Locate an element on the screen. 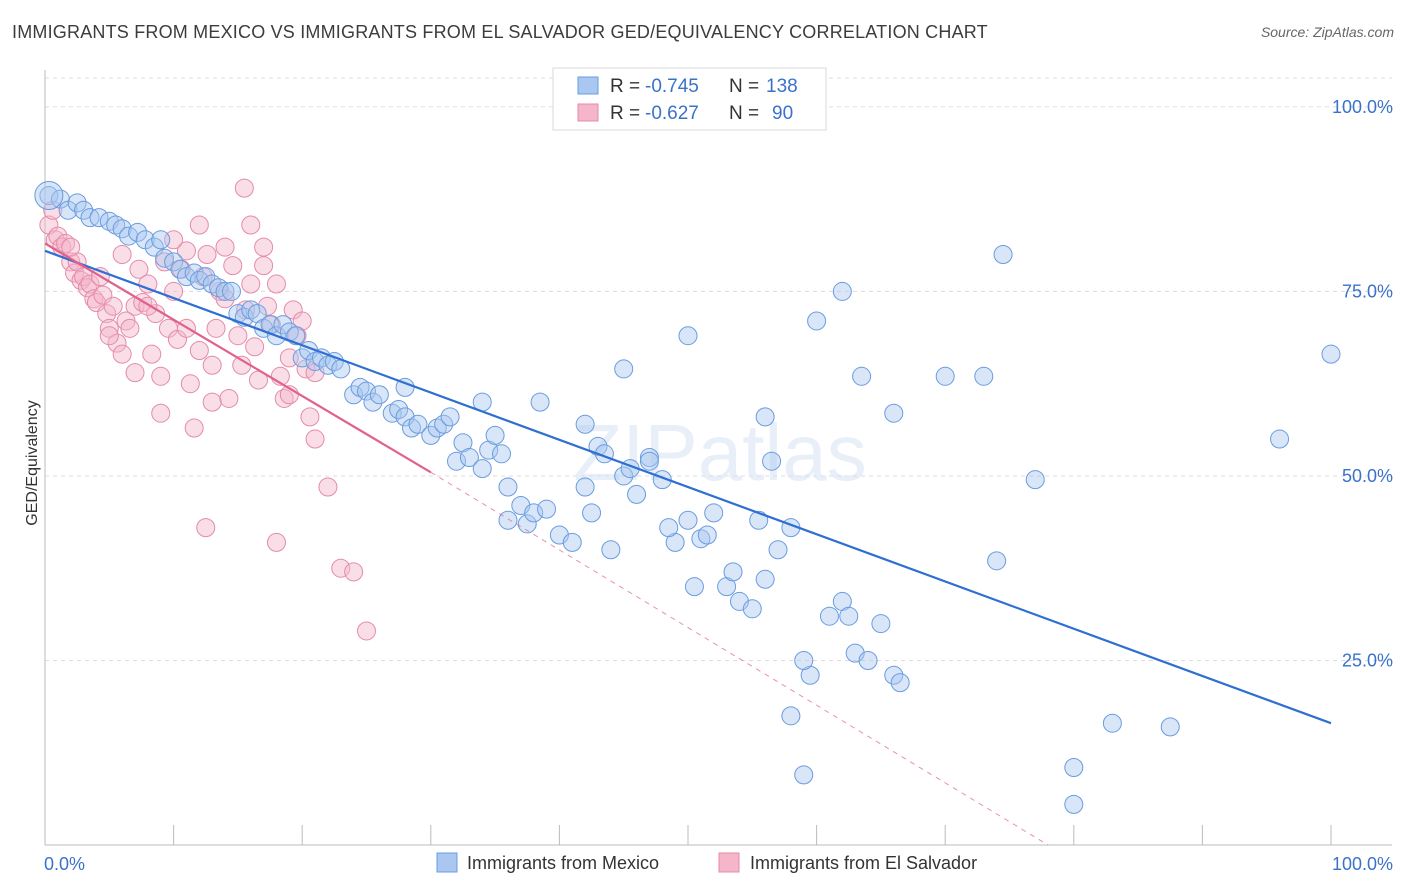  x-tick-label: 100.0% is located at coordinates (1362, 864).